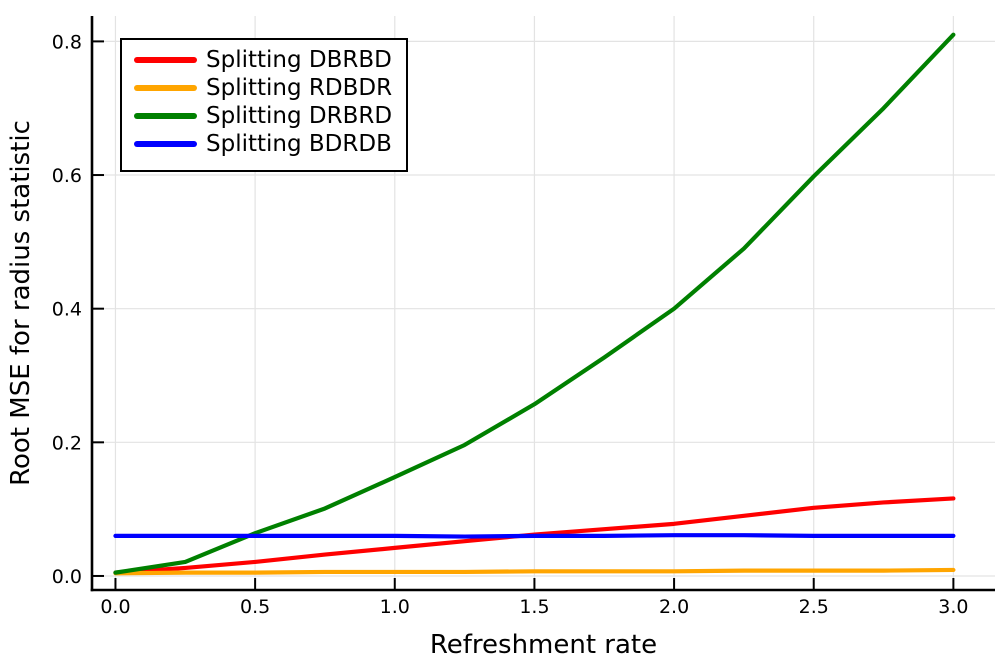 This screenshot has width=997, height=664. I want to click on y-tick-label: 0.0, so click(67, 577).